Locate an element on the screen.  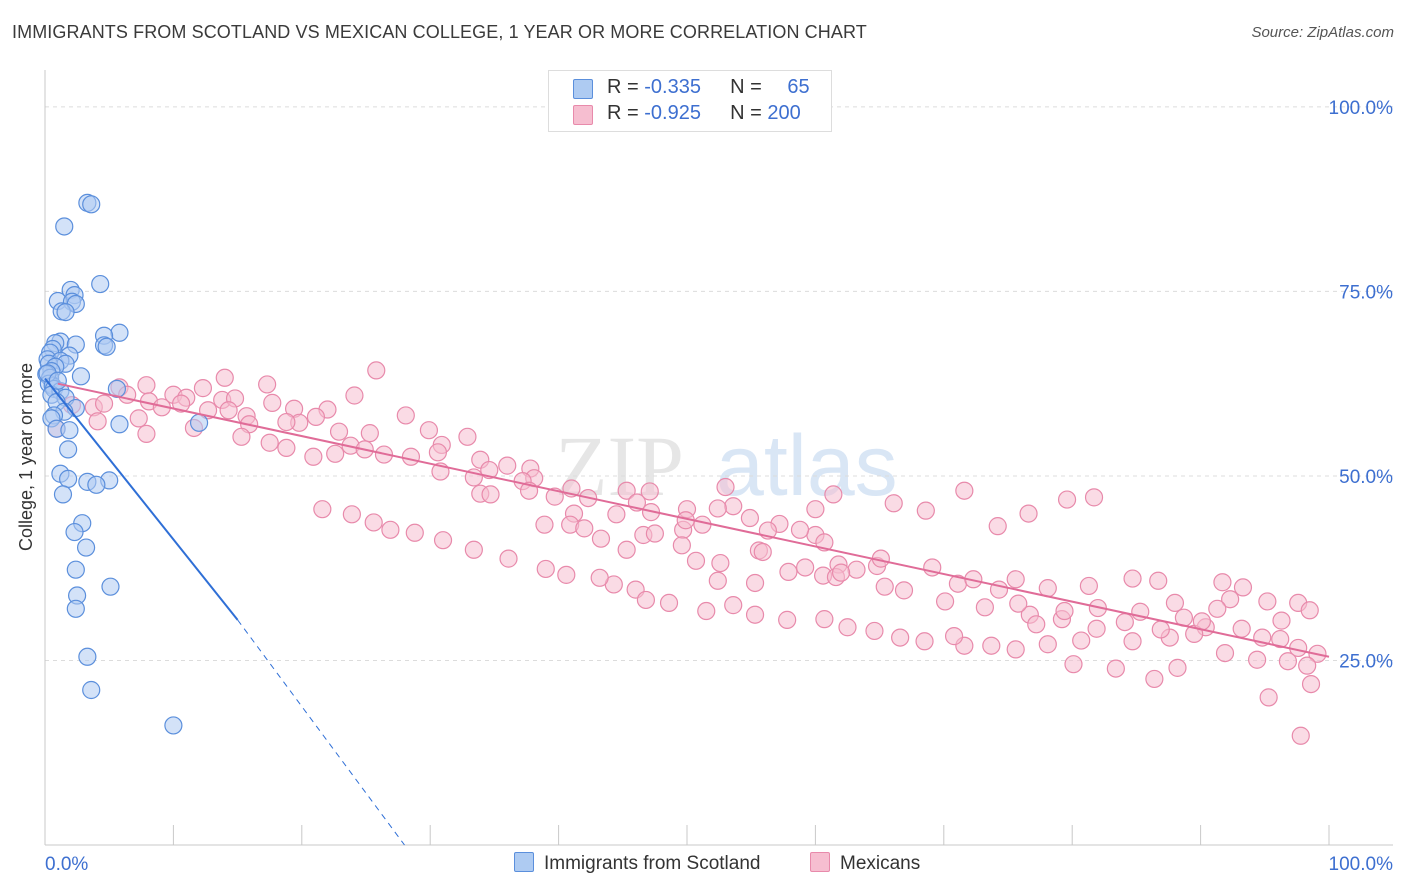
watermark-zip: ZIP is located at coordinates (619, 466).